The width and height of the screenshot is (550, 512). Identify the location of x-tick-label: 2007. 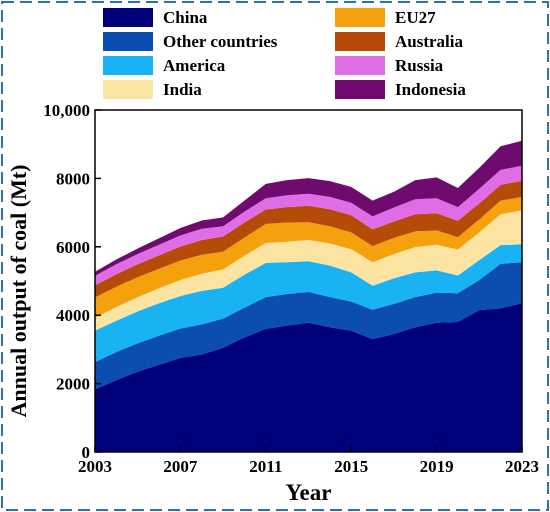
(180, 466).